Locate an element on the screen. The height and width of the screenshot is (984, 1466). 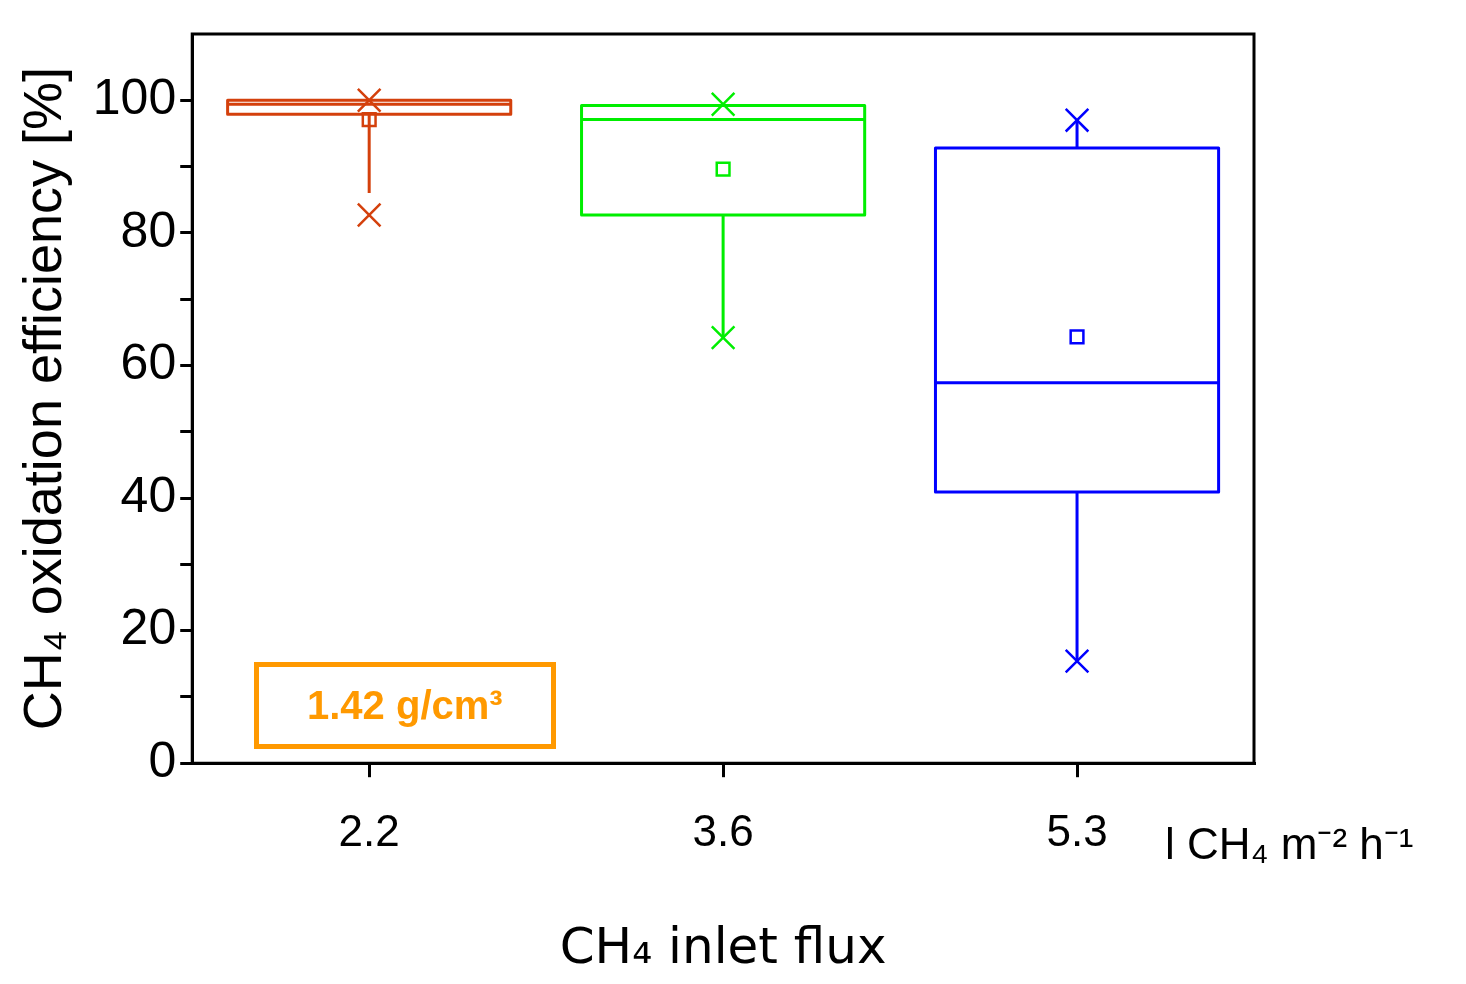
x-tick-label: 3.6 is located at coordinates (723, 830).